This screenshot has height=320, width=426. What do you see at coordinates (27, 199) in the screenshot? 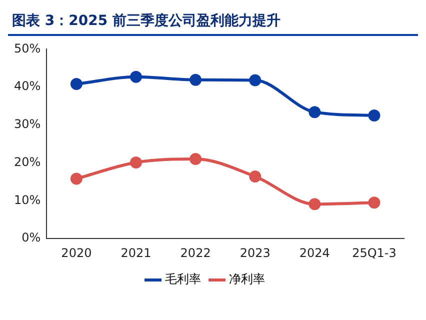
I see `y-tick-label: 10%` at bounding box center [27, 199].